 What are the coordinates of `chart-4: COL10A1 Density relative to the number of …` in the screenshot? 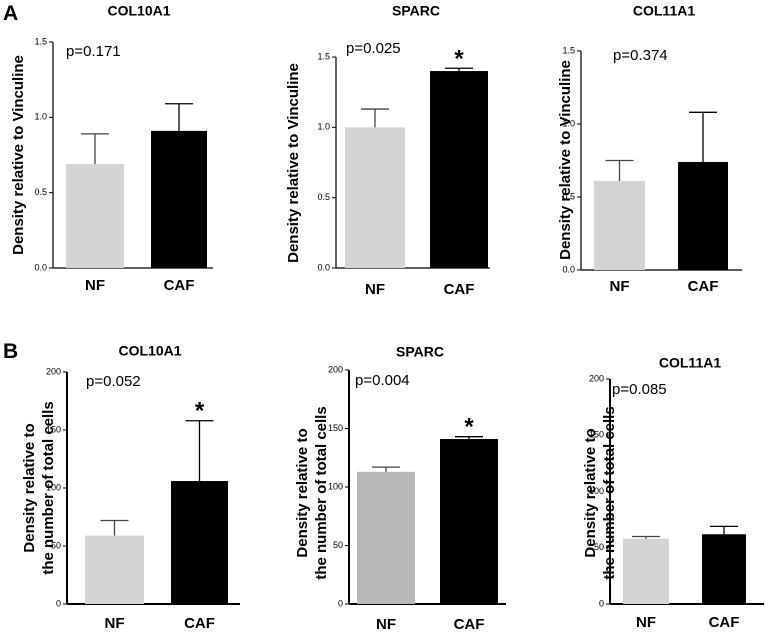 It's located at (130, 487).